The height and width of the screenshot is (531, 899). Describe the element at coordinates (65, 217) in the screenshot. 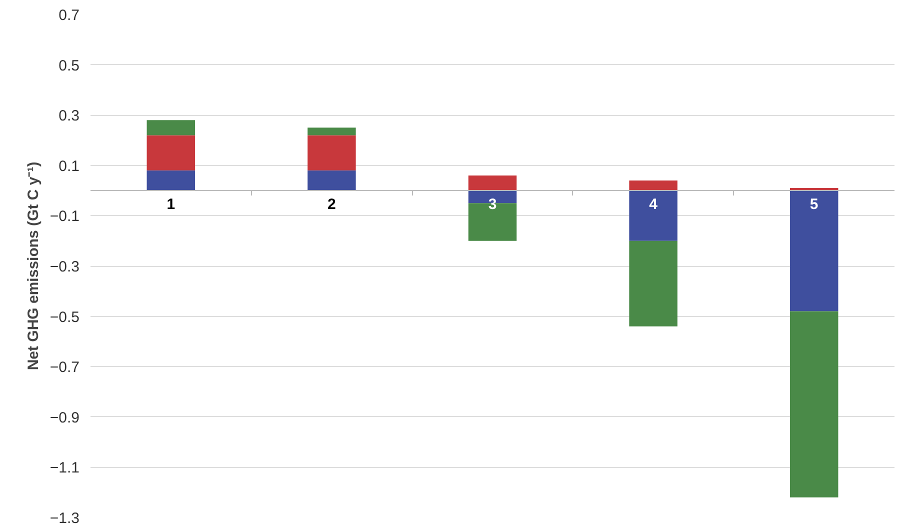

I see `y-tick-label: −0.1` at that location.